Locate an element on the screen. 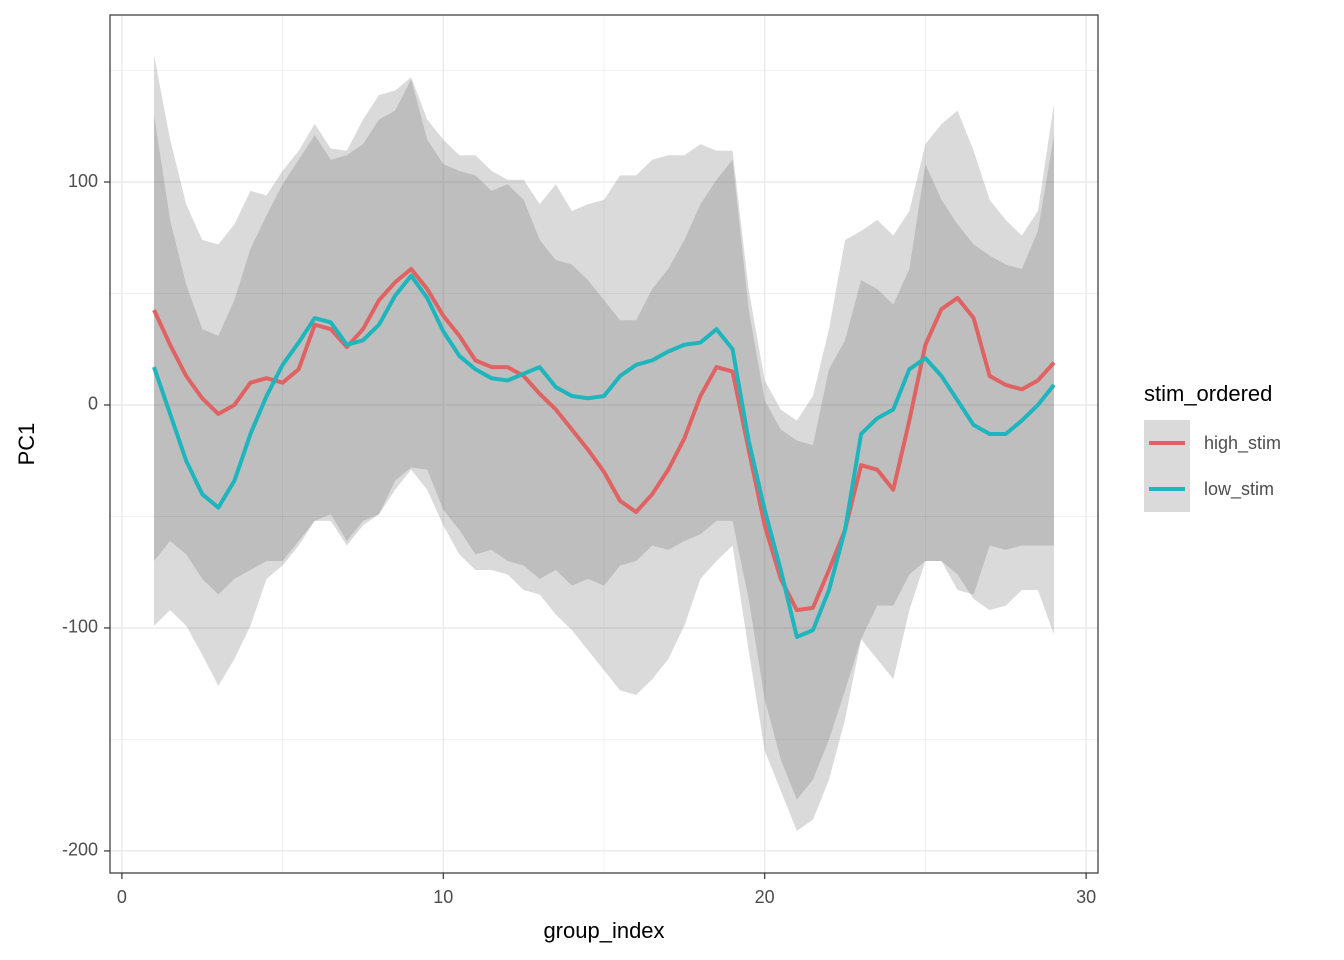  y-tick-label: 0 is located at coordinates (93, 404).